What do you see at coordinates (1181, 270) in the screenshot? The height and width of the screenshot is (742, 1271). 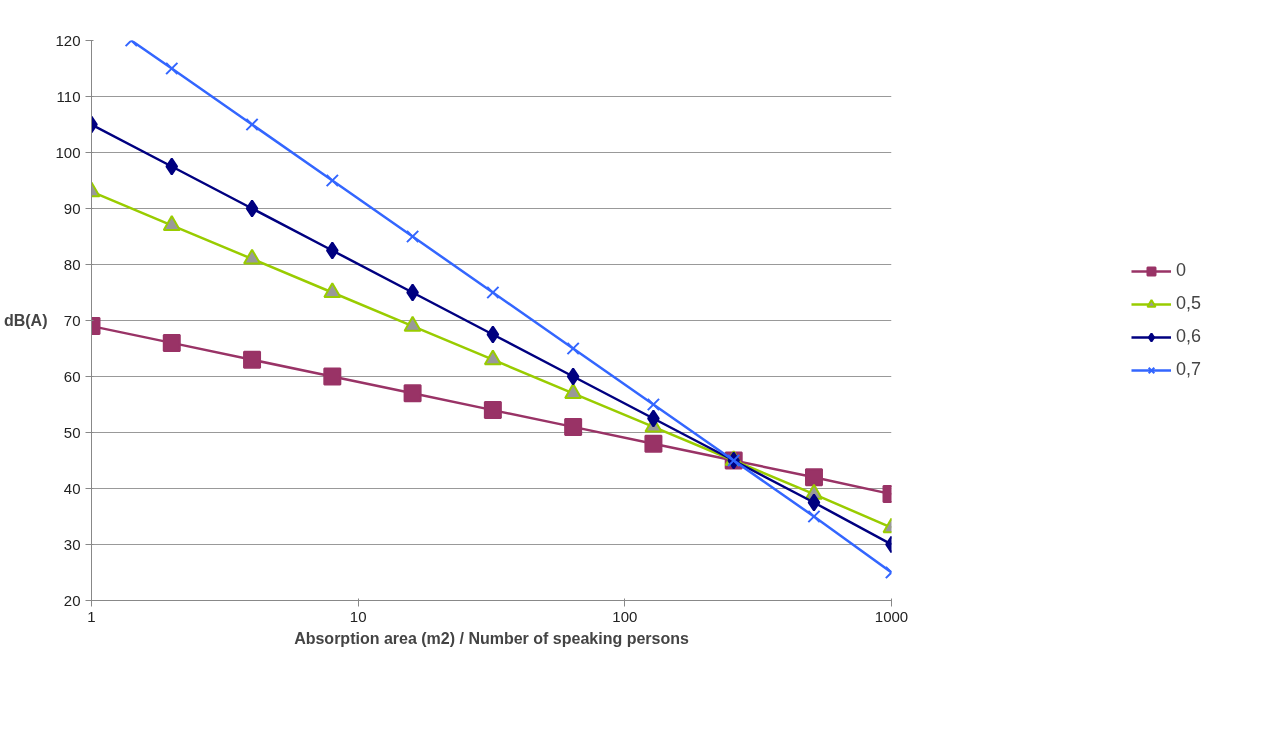 I see `legend-label: 0` at bounding box center [1181, 270].